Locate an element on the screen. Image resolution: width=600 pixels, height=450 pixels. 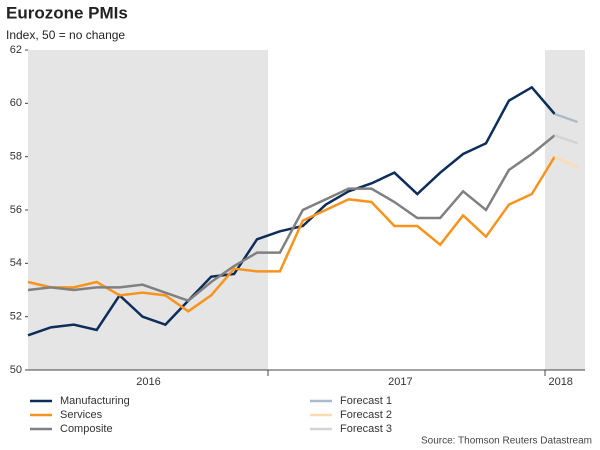
x-tick-label: 2017 is located at coordinates (400, 382).